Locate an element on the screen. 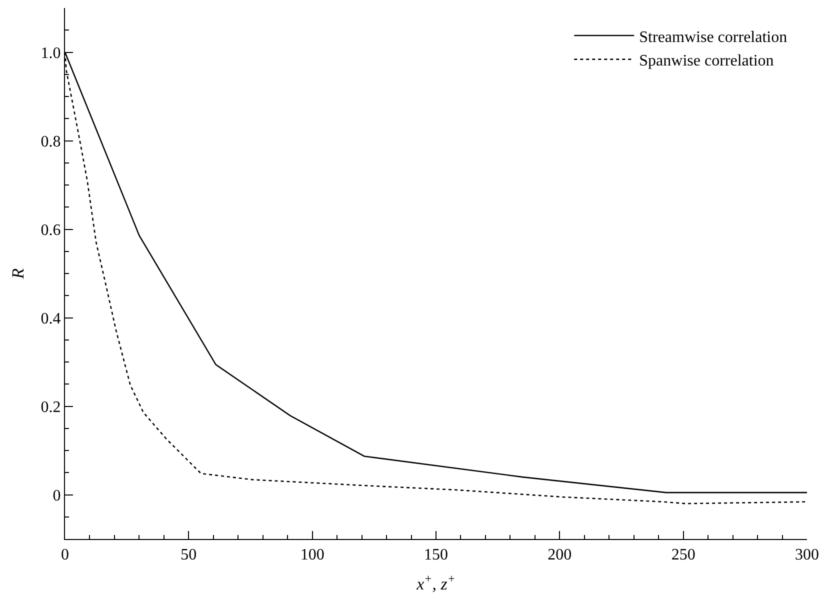 The width and height of the screenshot is (827, 599). x-tick-label: 50 is located at coordinates (188, 555).